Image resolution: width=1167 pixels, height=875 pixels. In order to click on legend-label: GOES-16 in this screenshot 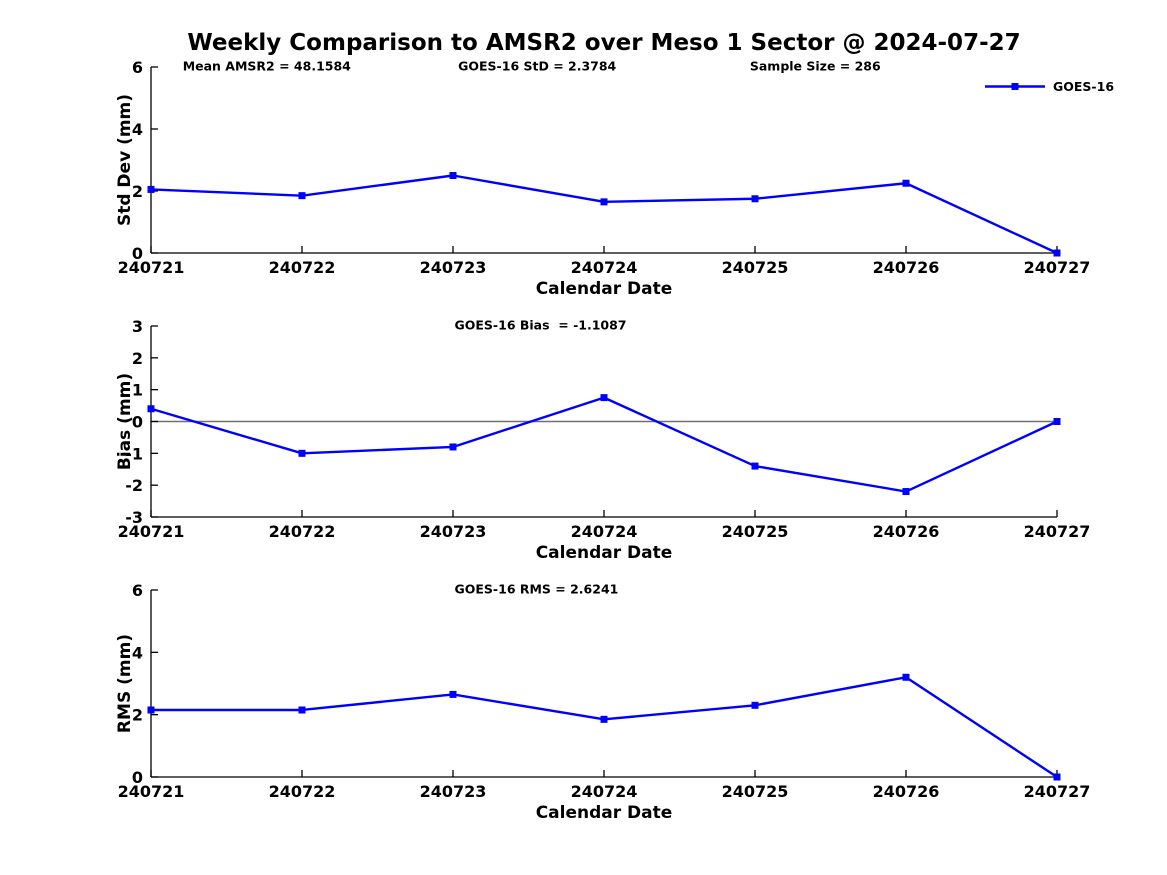, I will do `click(1084, 86)`.